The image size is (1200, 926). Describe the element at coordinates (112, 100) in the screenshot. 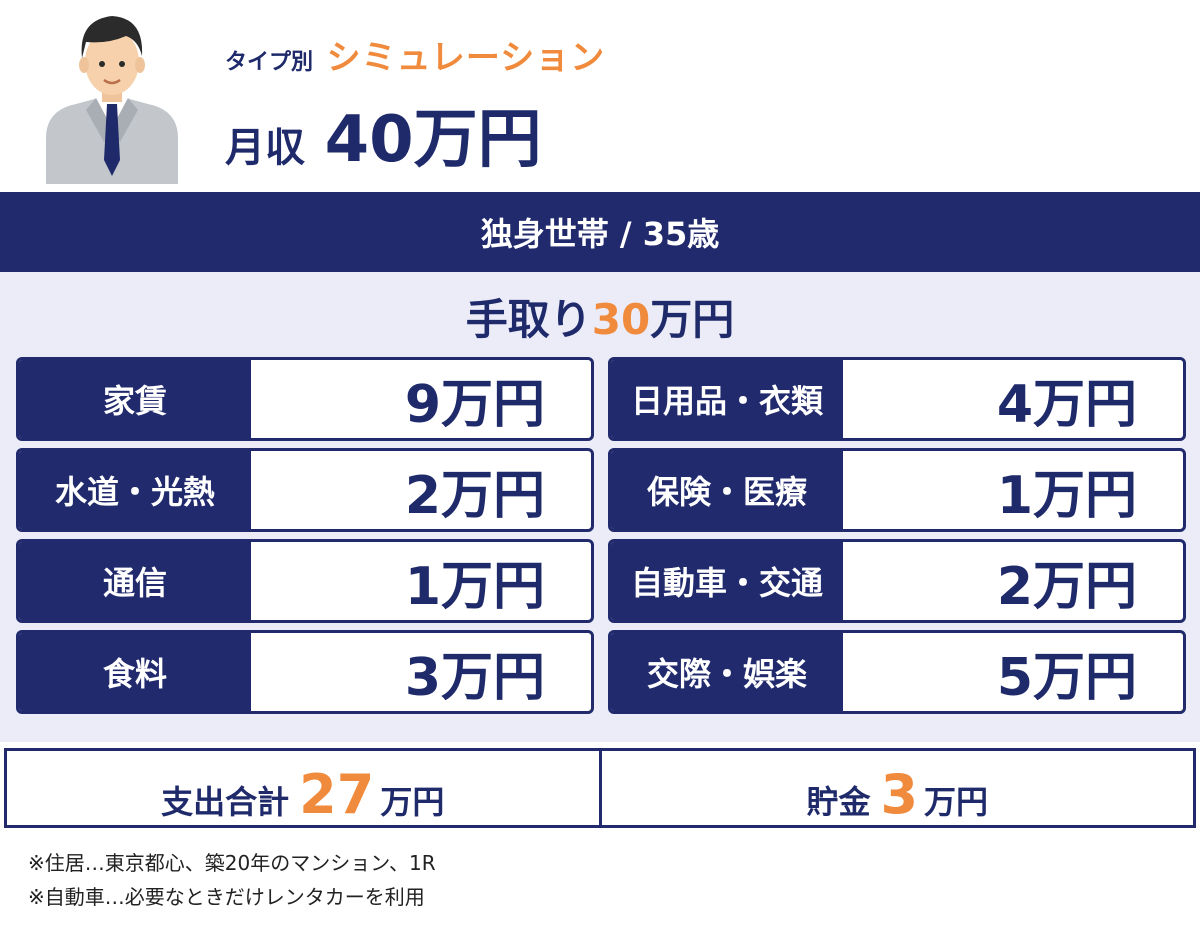

I see `businessman-avatar-icon` at that location.